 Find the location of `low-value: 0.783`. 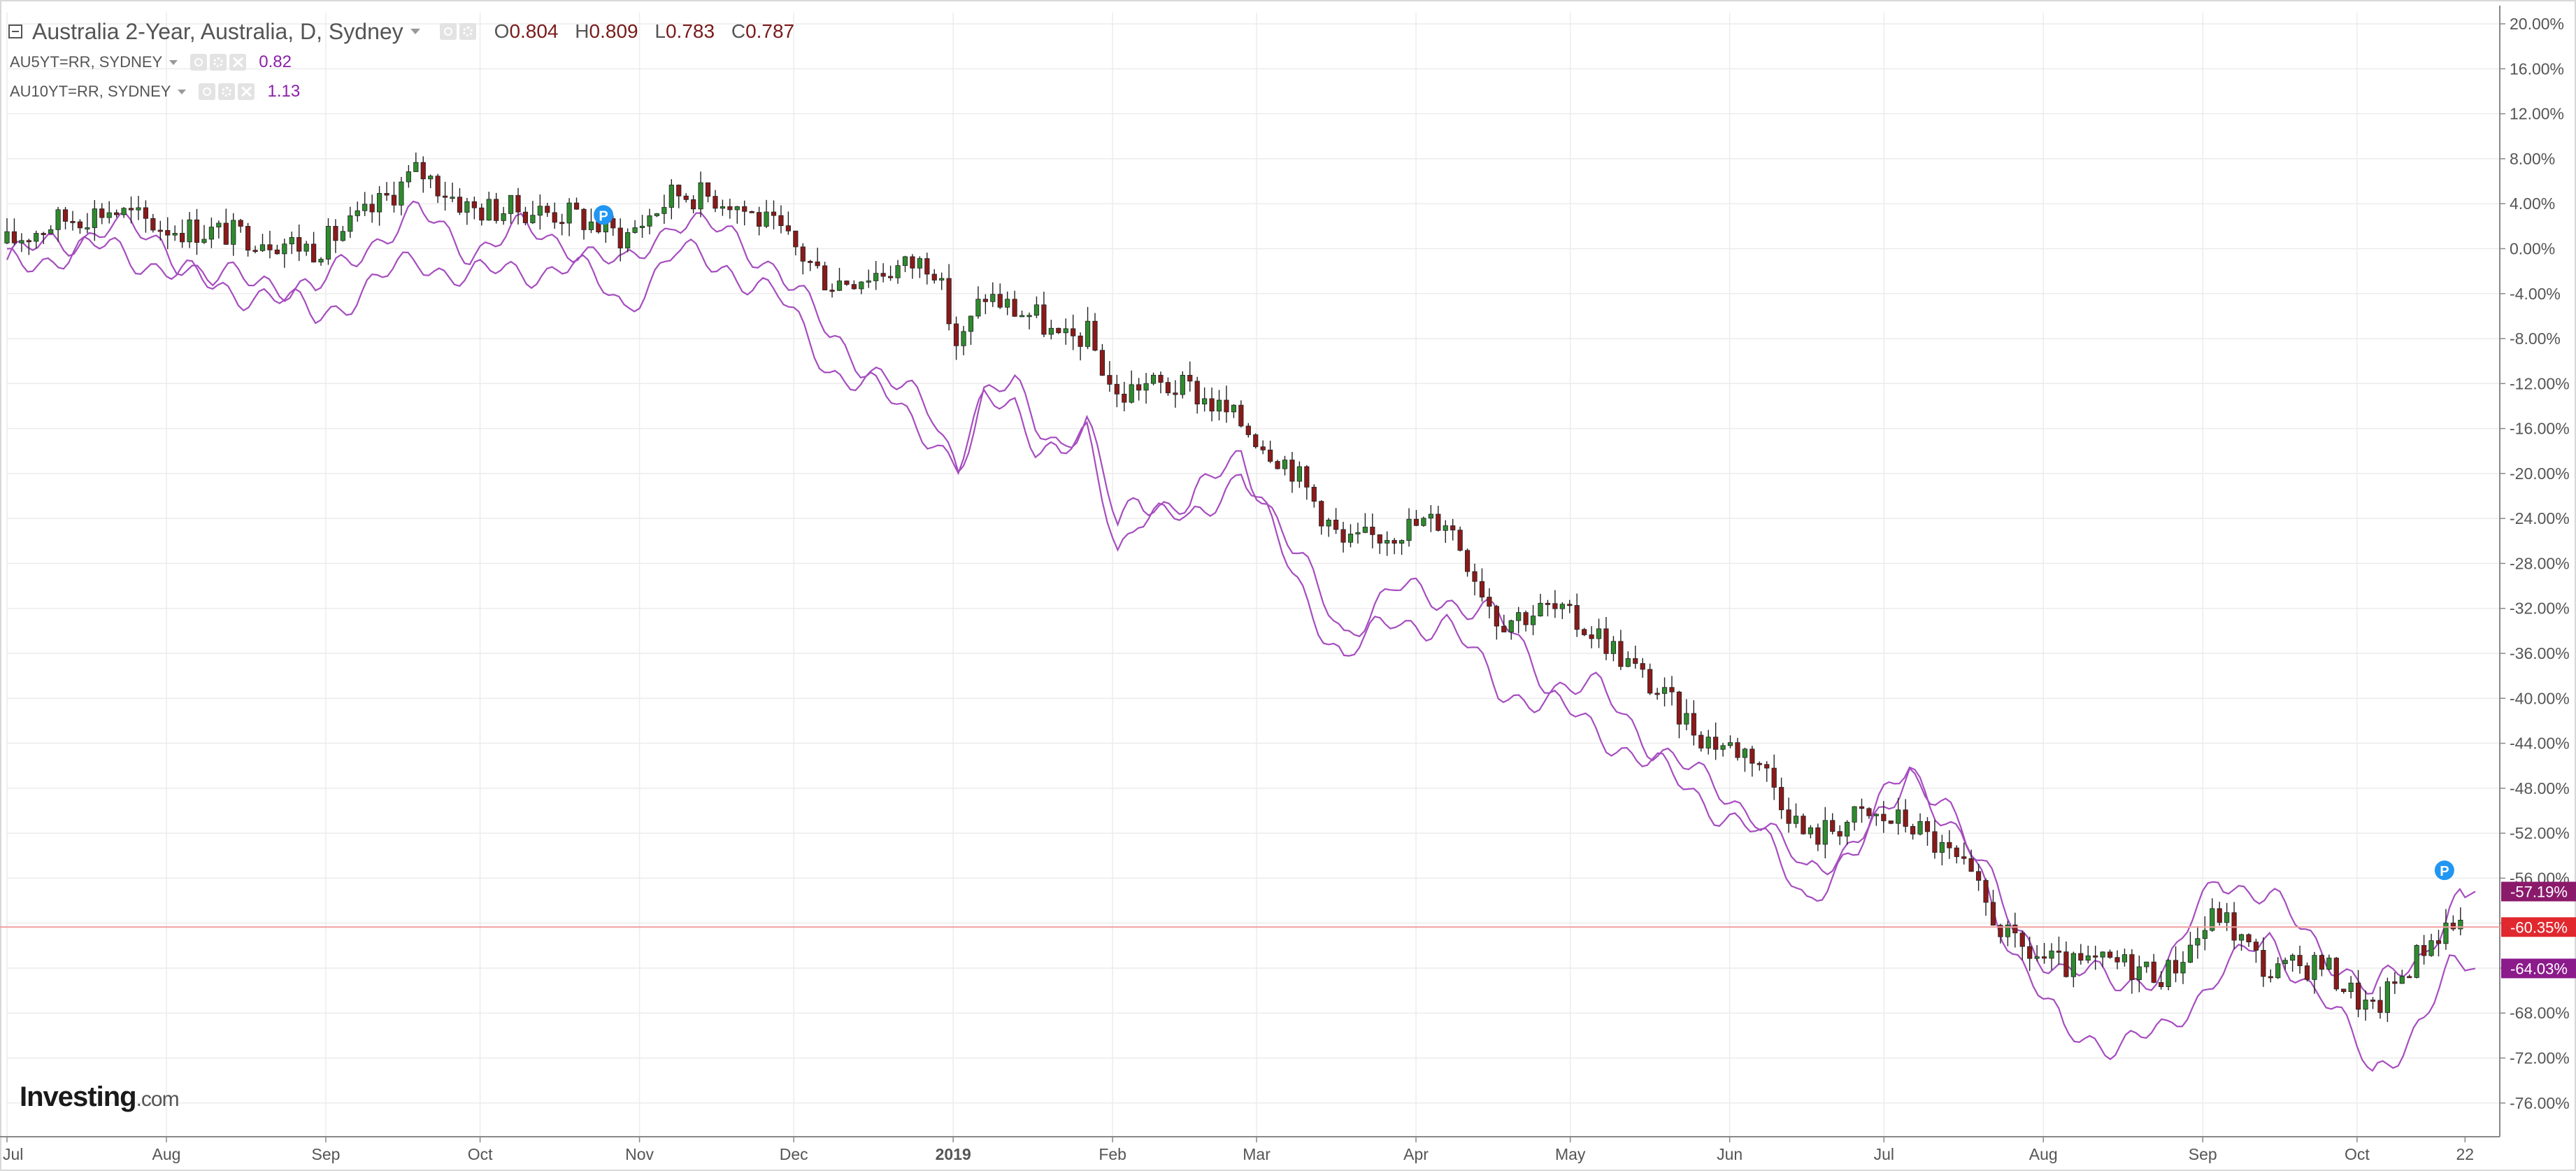

low-value: 0.783 is located at coordinates (690, 31).